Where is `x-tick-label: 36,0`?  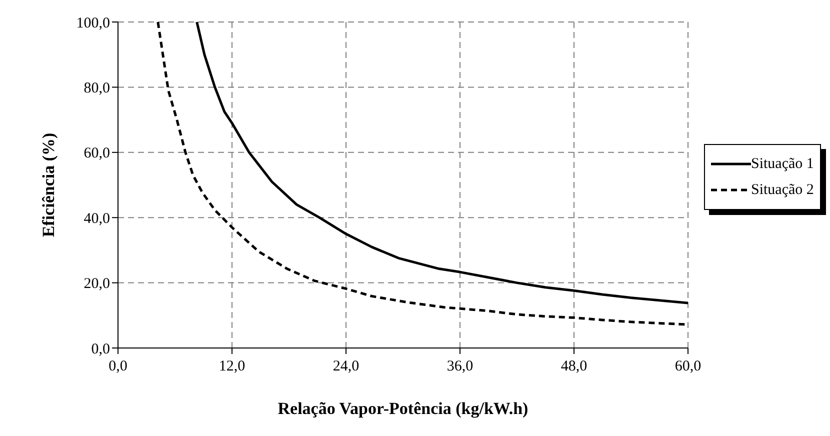
x-tick-label: 36,0 is located at coordinates (460, 366).